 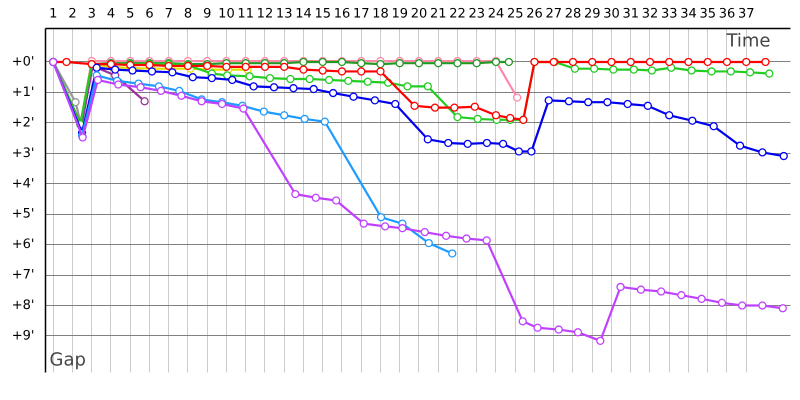 I want to click on y-tick-label: +6', so click(x=23, y=244).